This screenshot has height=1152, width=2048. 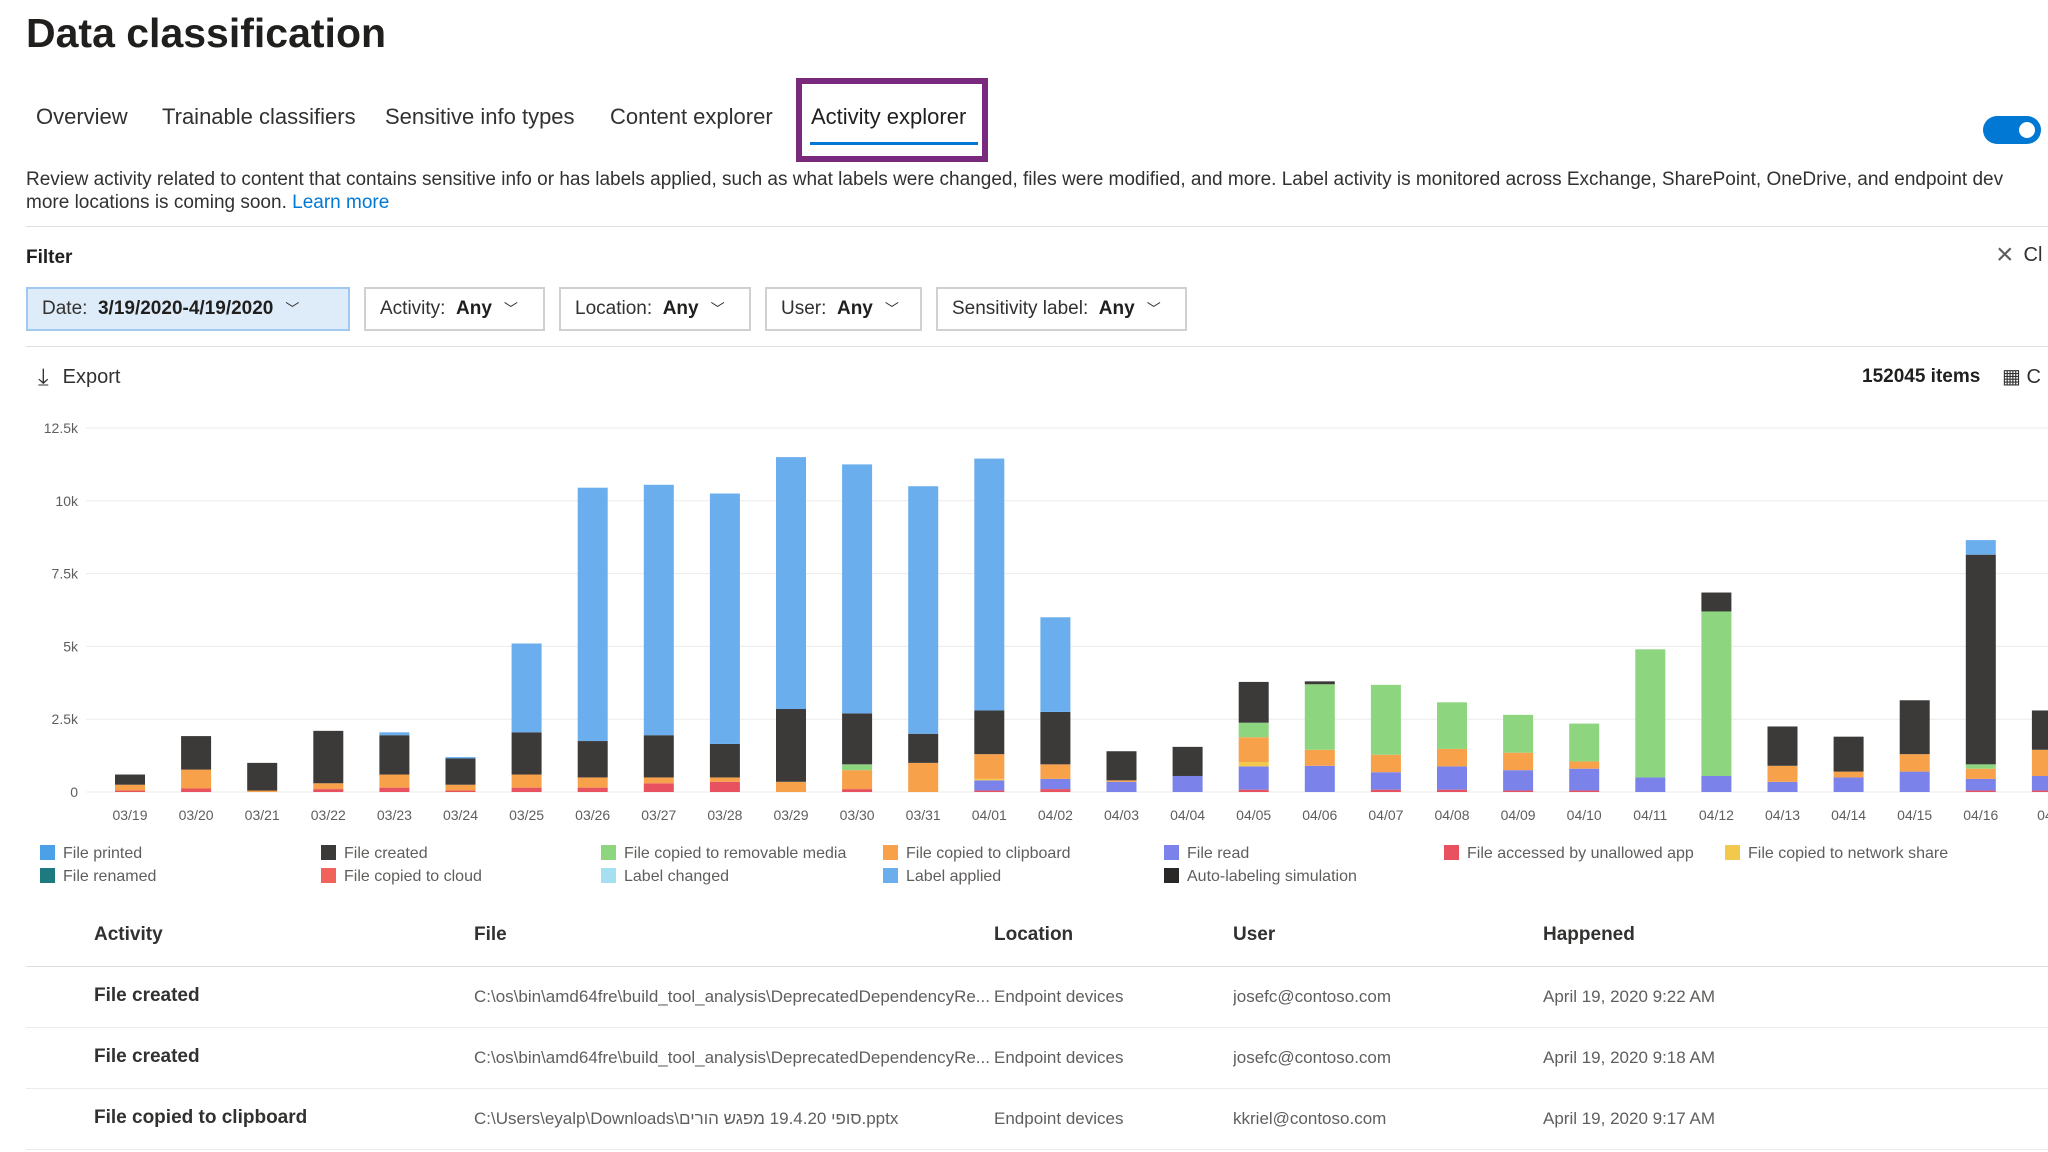 I want to click on clear-filters-button: × Cl, so click(x=2019, y=255).